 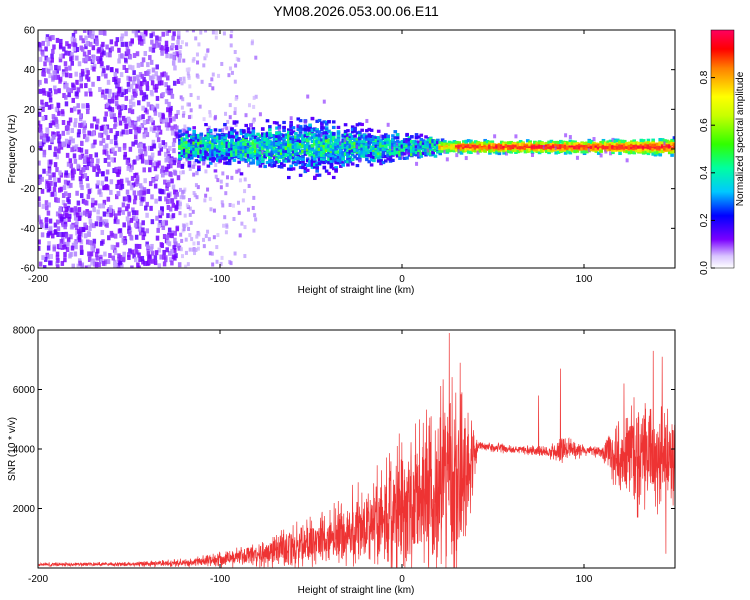 What do you see at coordinates (356, 11) in the screenshot?
I see `figure-title: YM08.2026.053.00.06.E11` at bounding box center [356, 11].